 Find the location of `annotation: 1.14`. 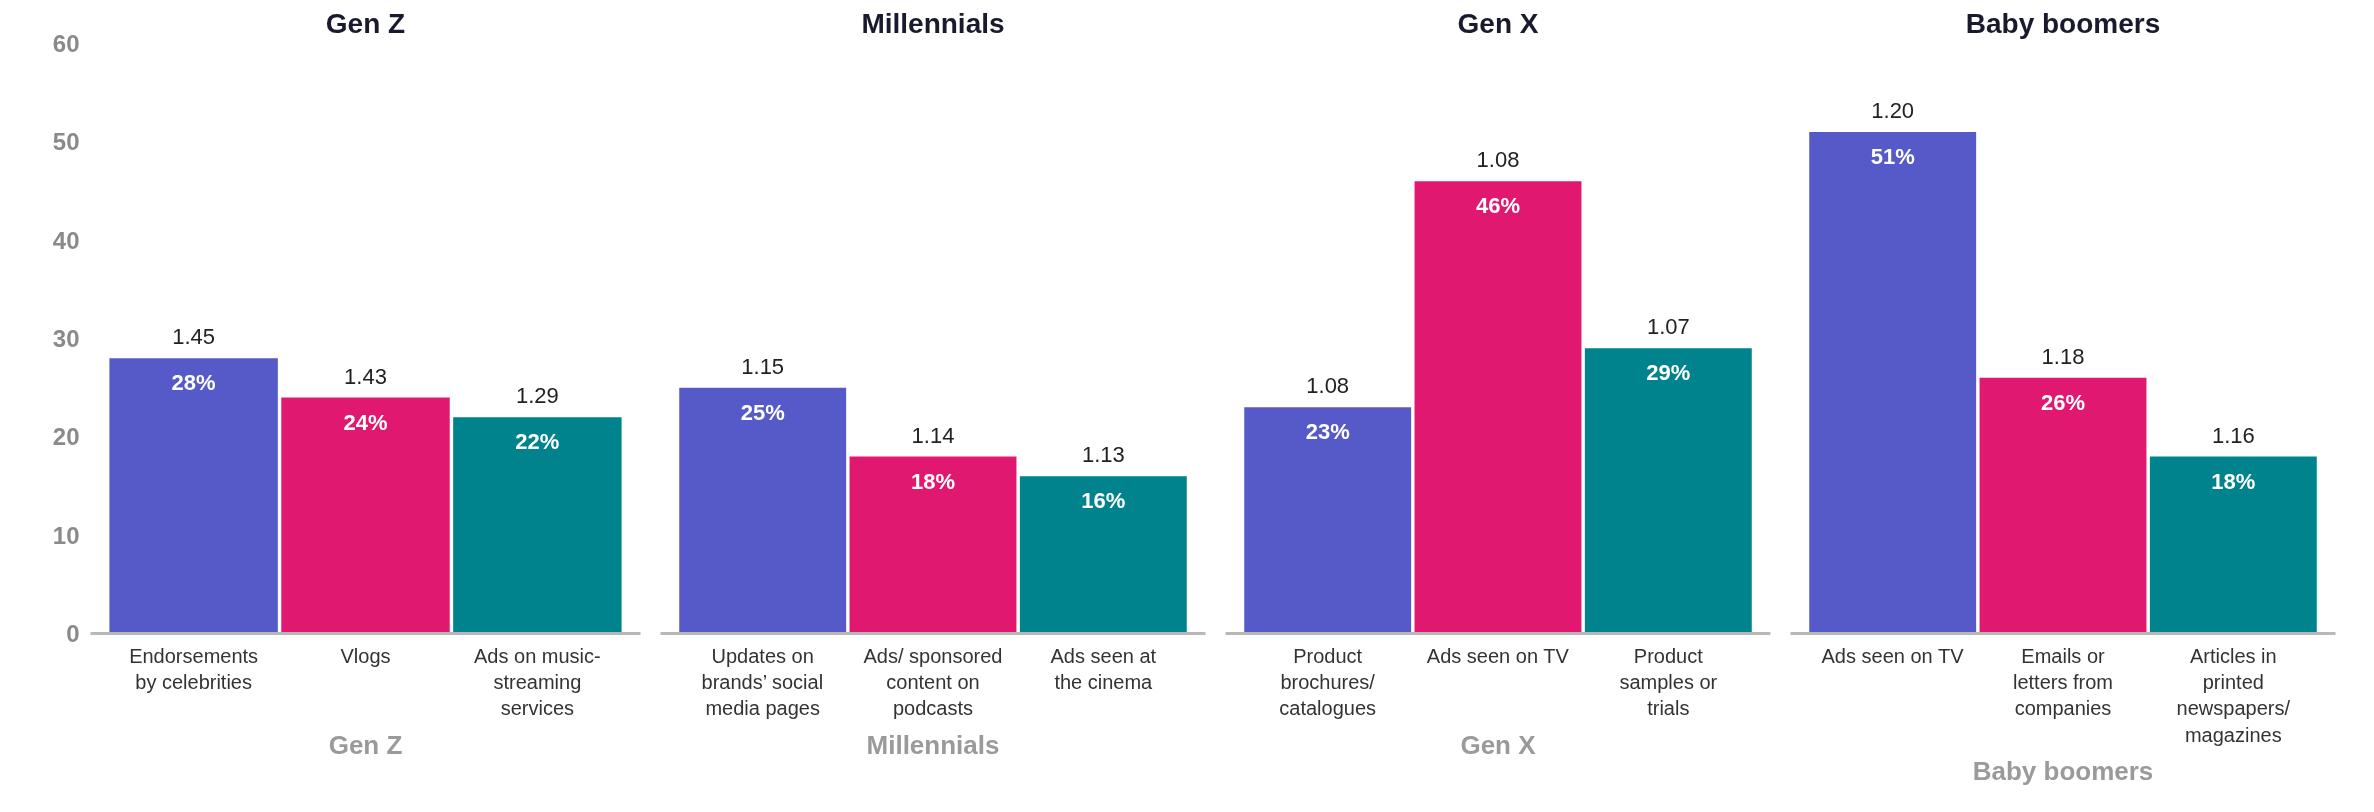

annotation: 1.14 is located at coordinates (933, 435).